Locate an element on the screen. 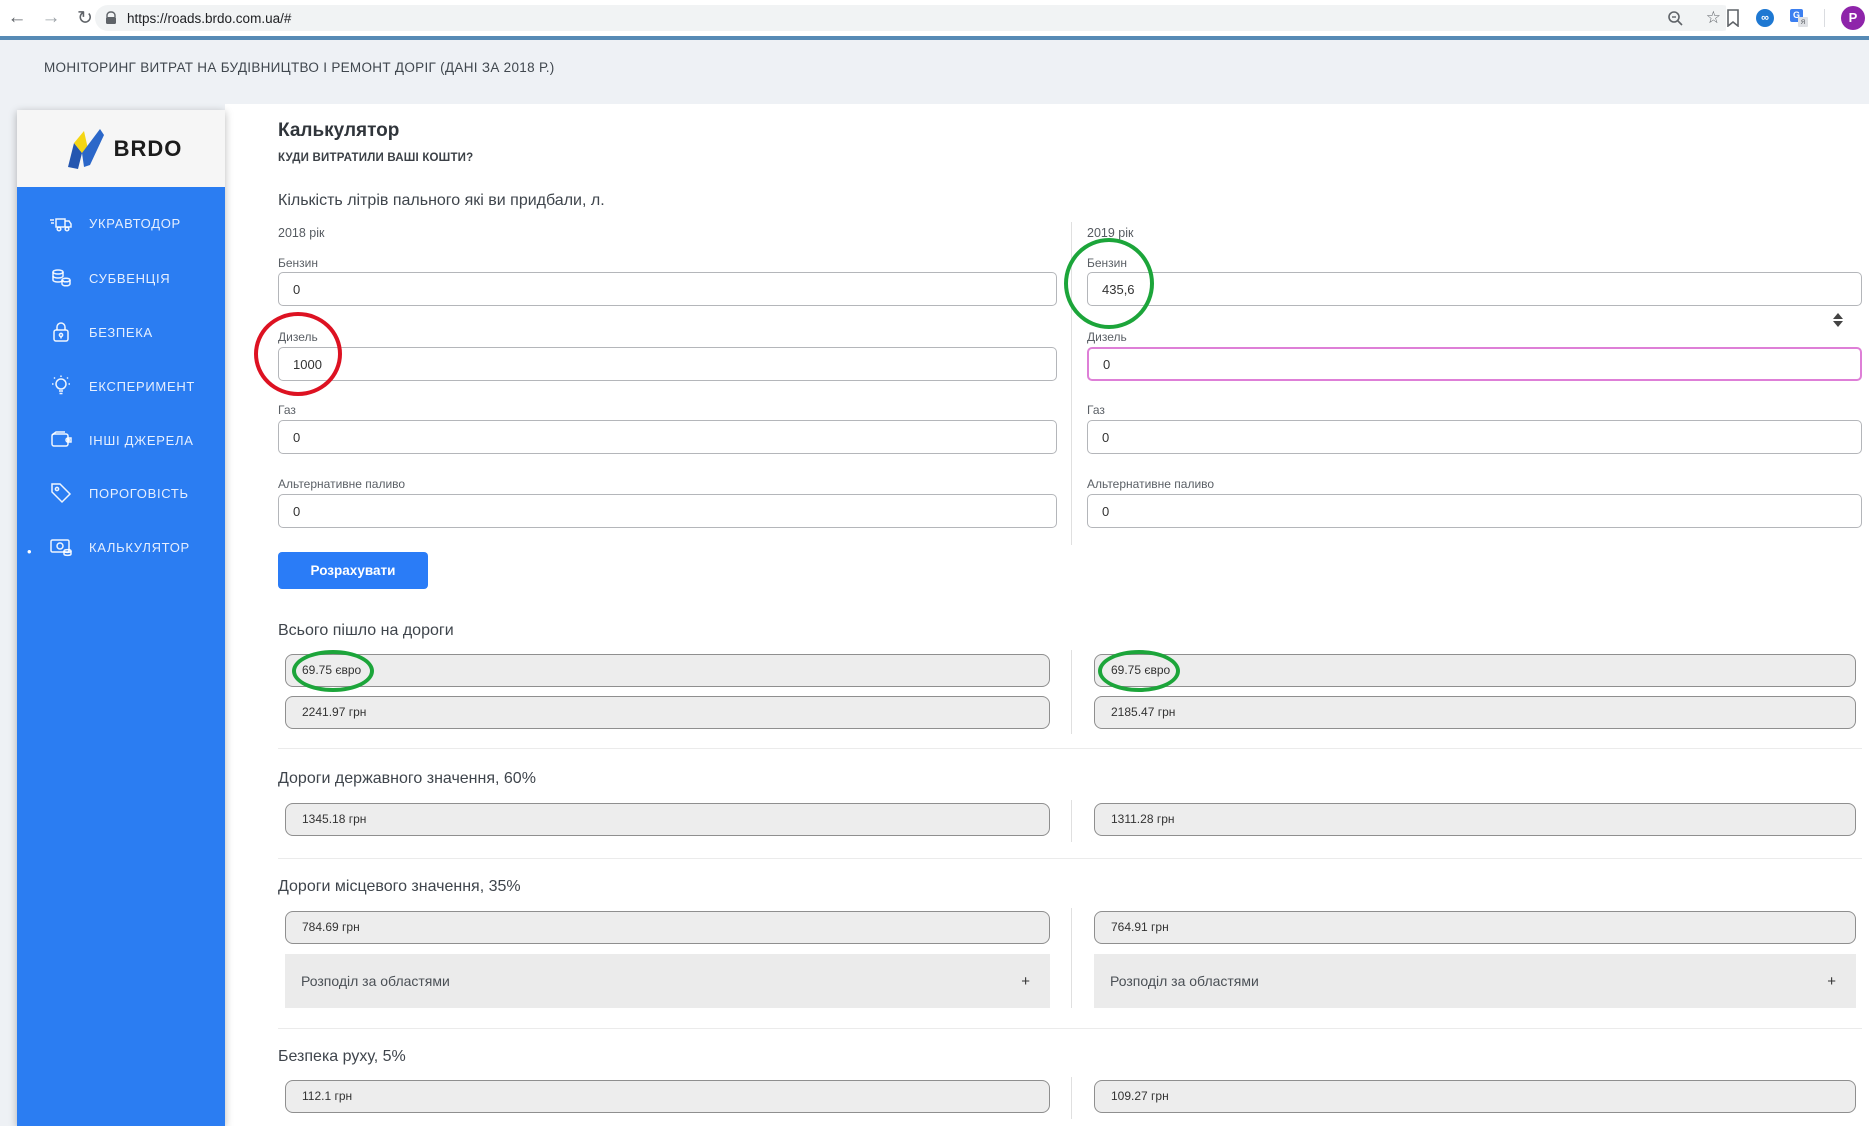  gaz-2018-label: Газ is located at coordinates (287, 410).